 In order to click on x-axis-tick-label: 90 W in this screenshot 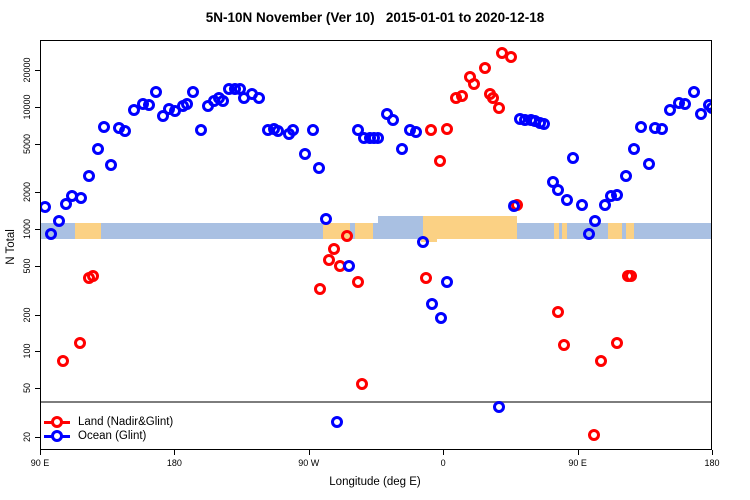, I will do `click(309, 463)`.